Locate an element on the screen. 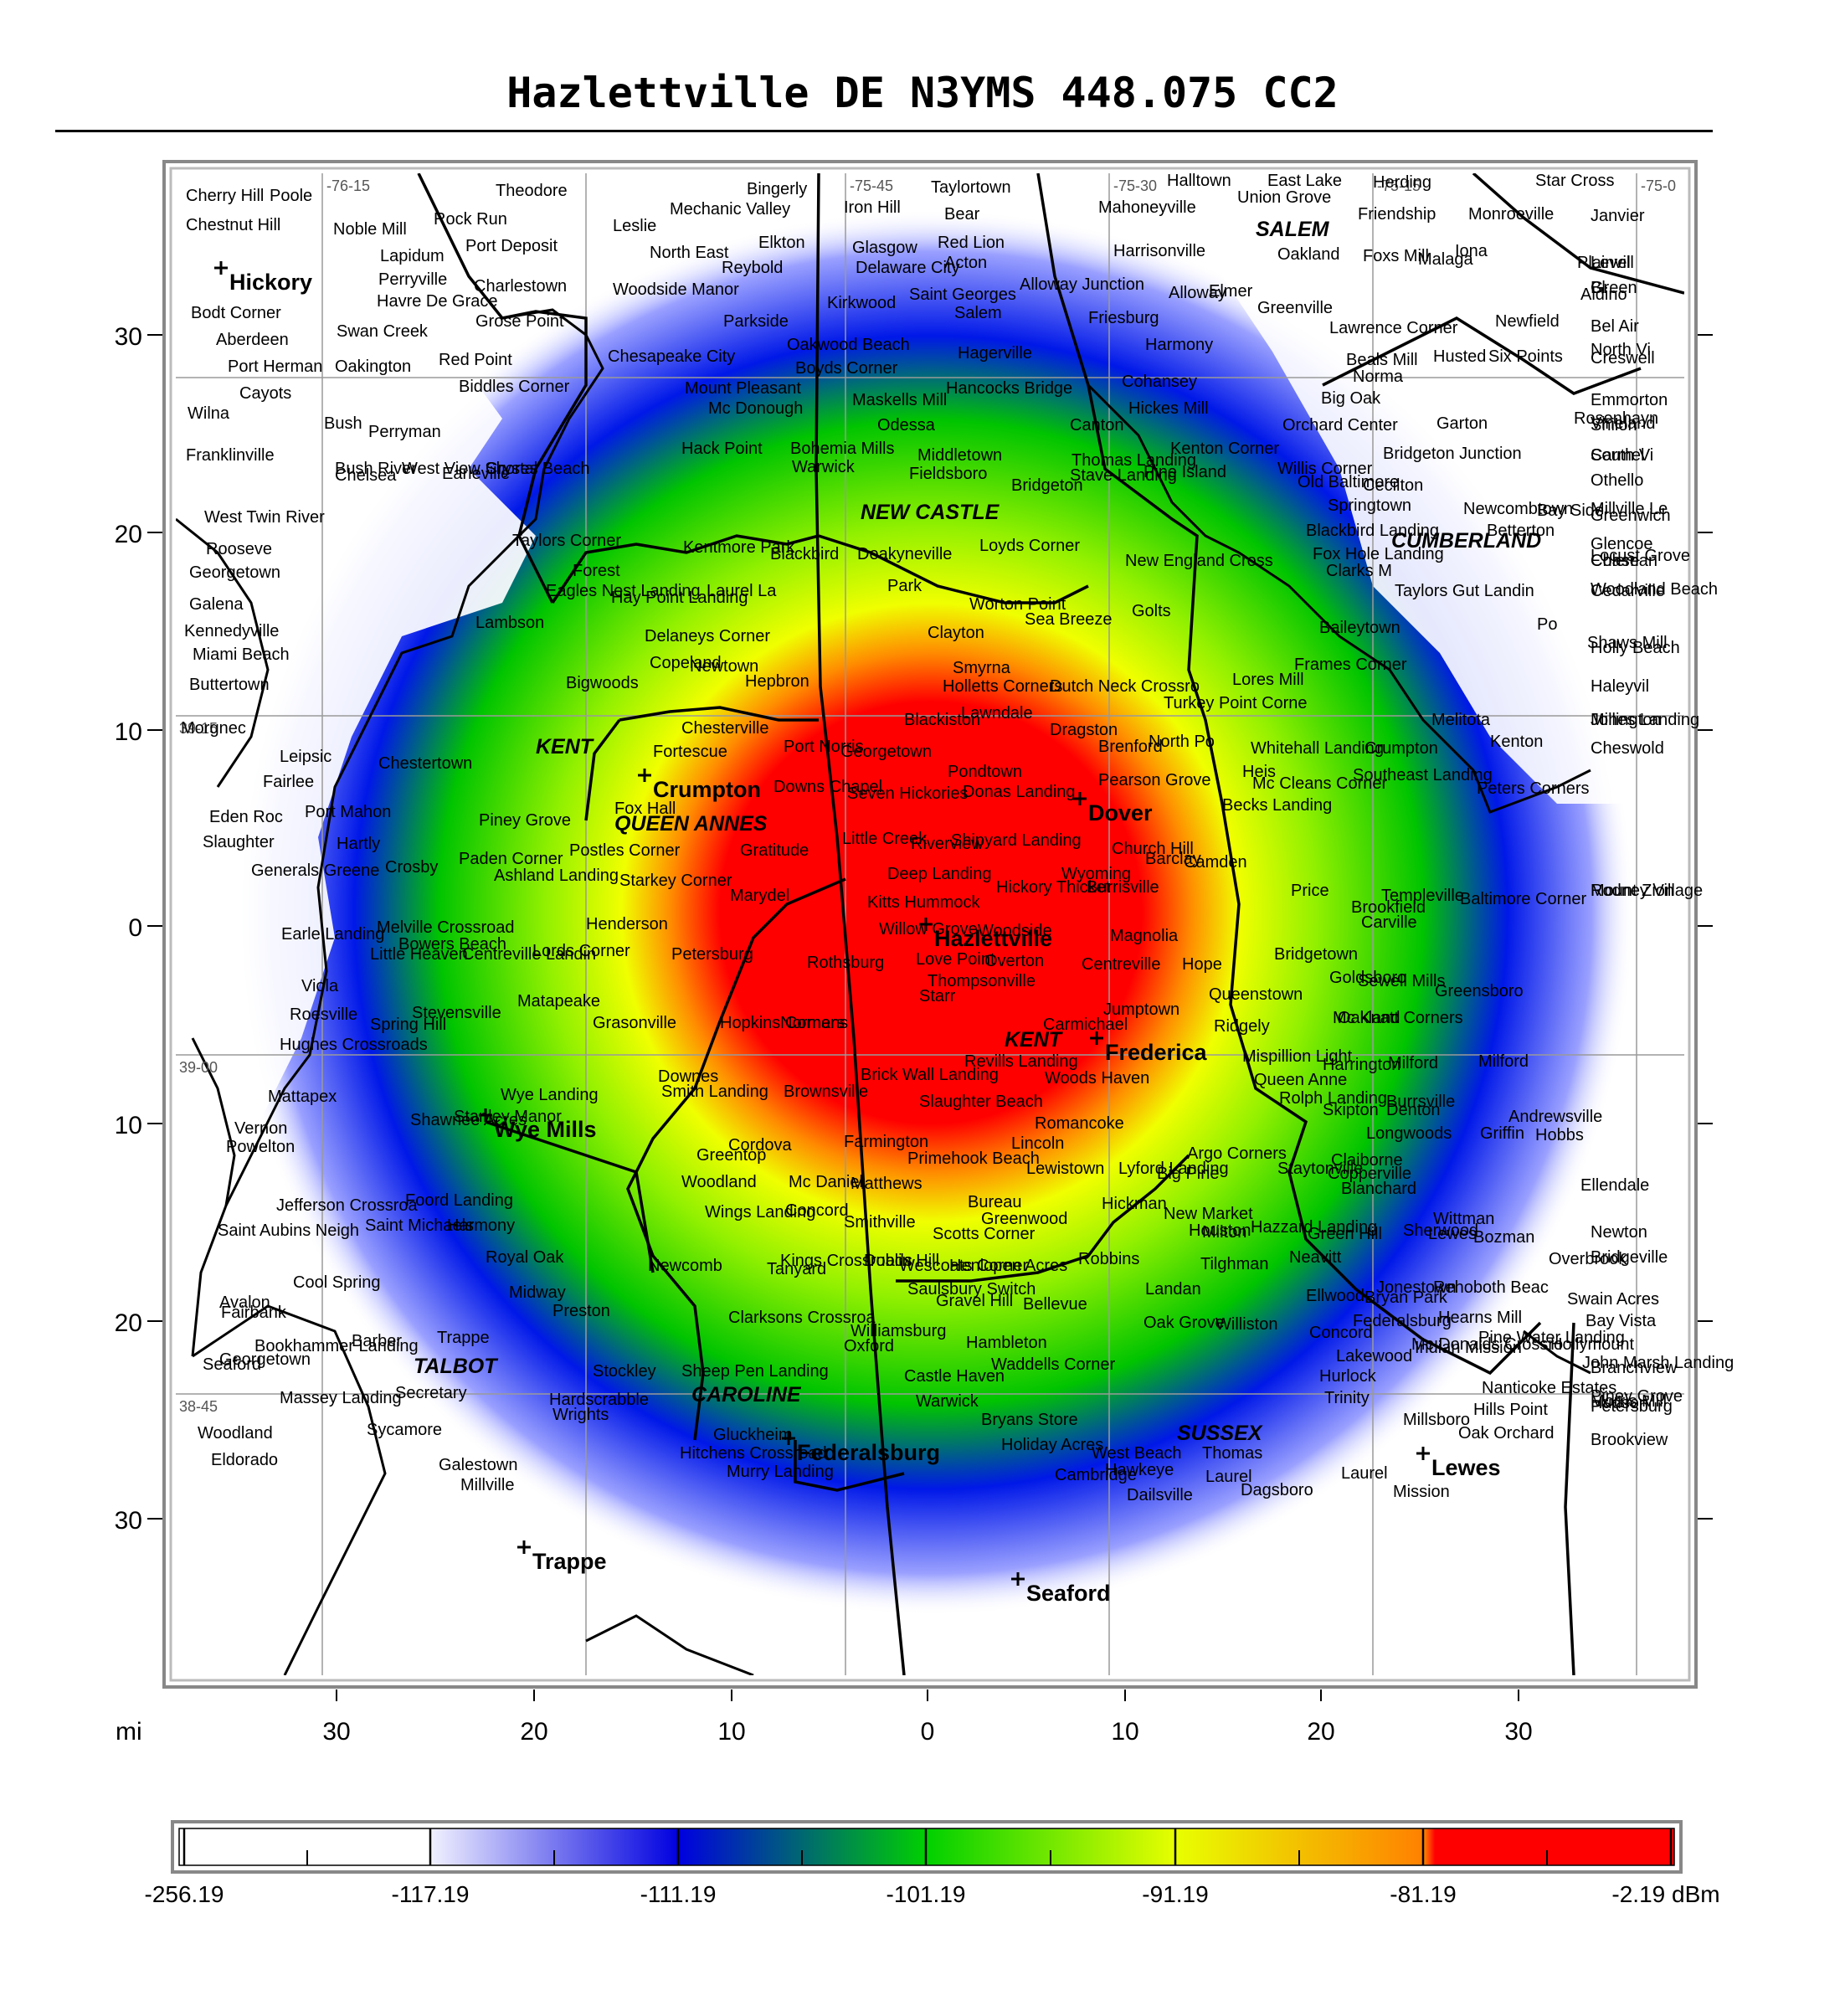 The height and width of the screenshot is (2016, 1845). place-label: Bowers Beach is located at coordinates (452, 945).